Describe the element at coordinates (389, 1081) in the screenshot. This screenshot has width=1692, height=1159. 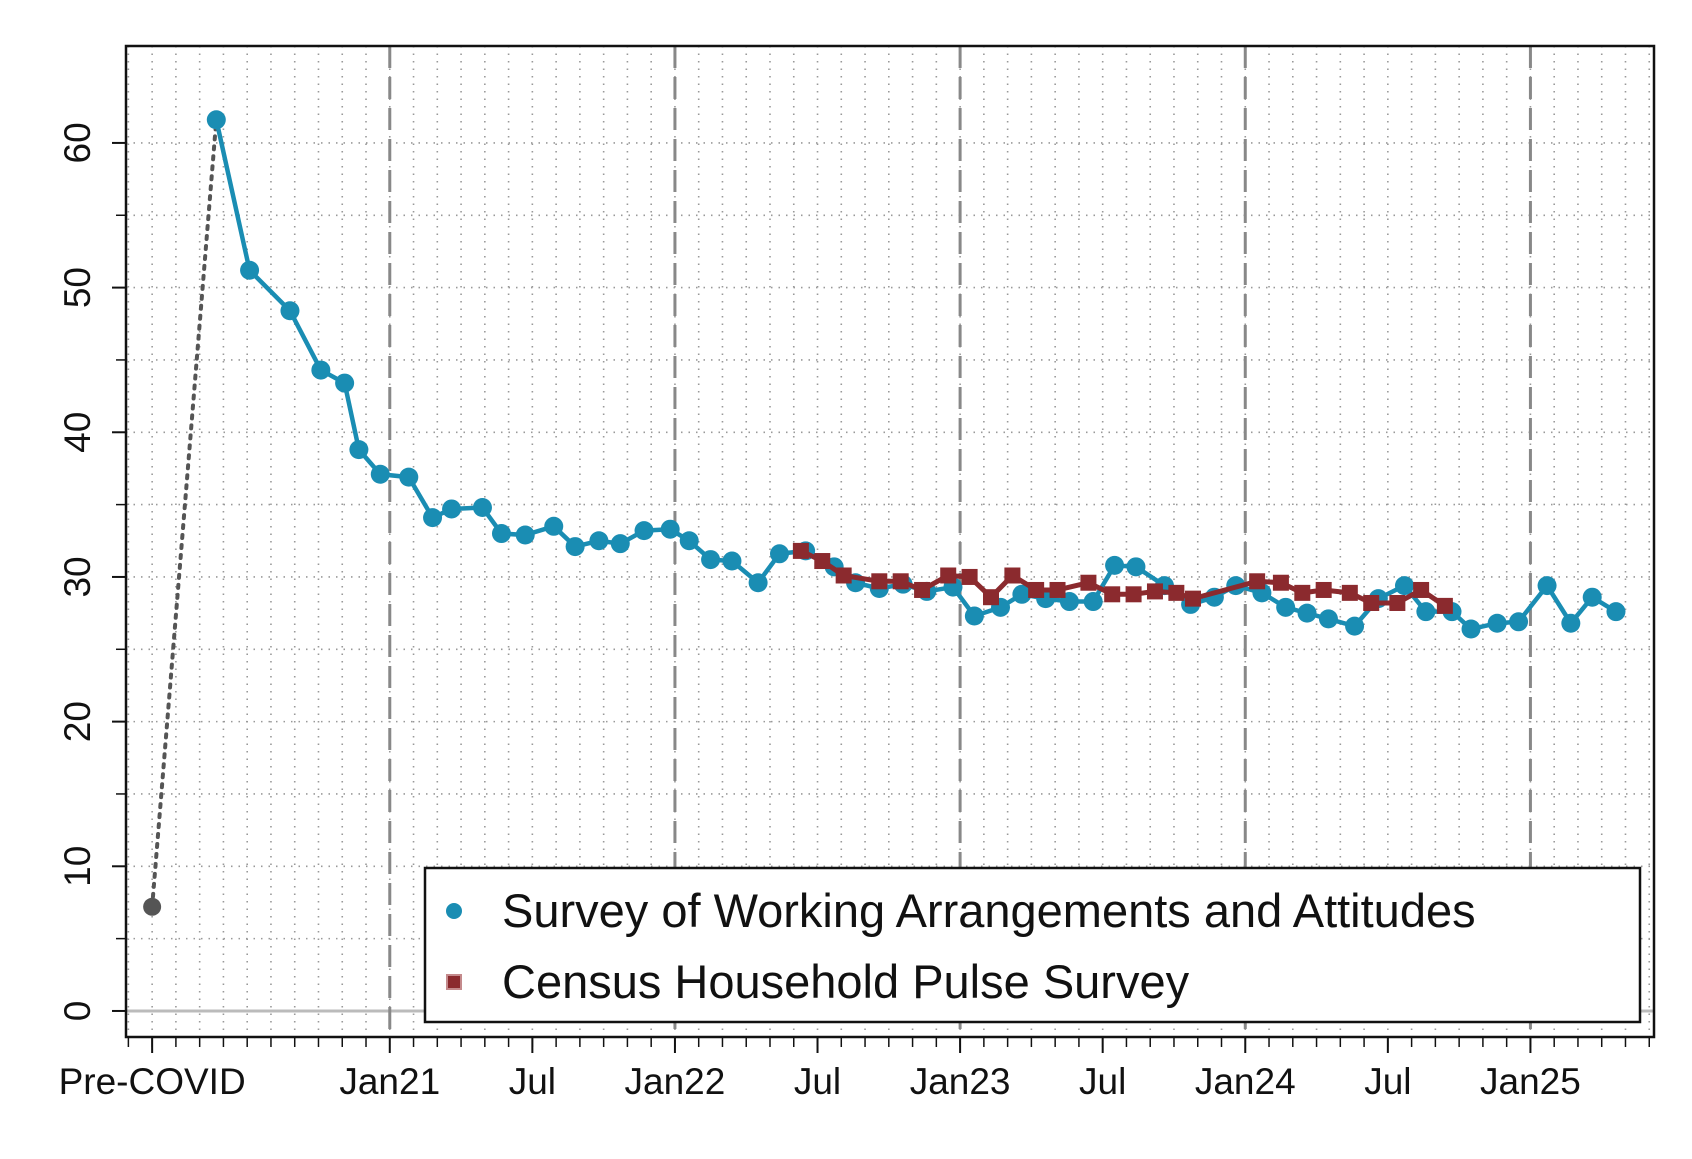
I see `x-tick-label: Jan21` at that location.